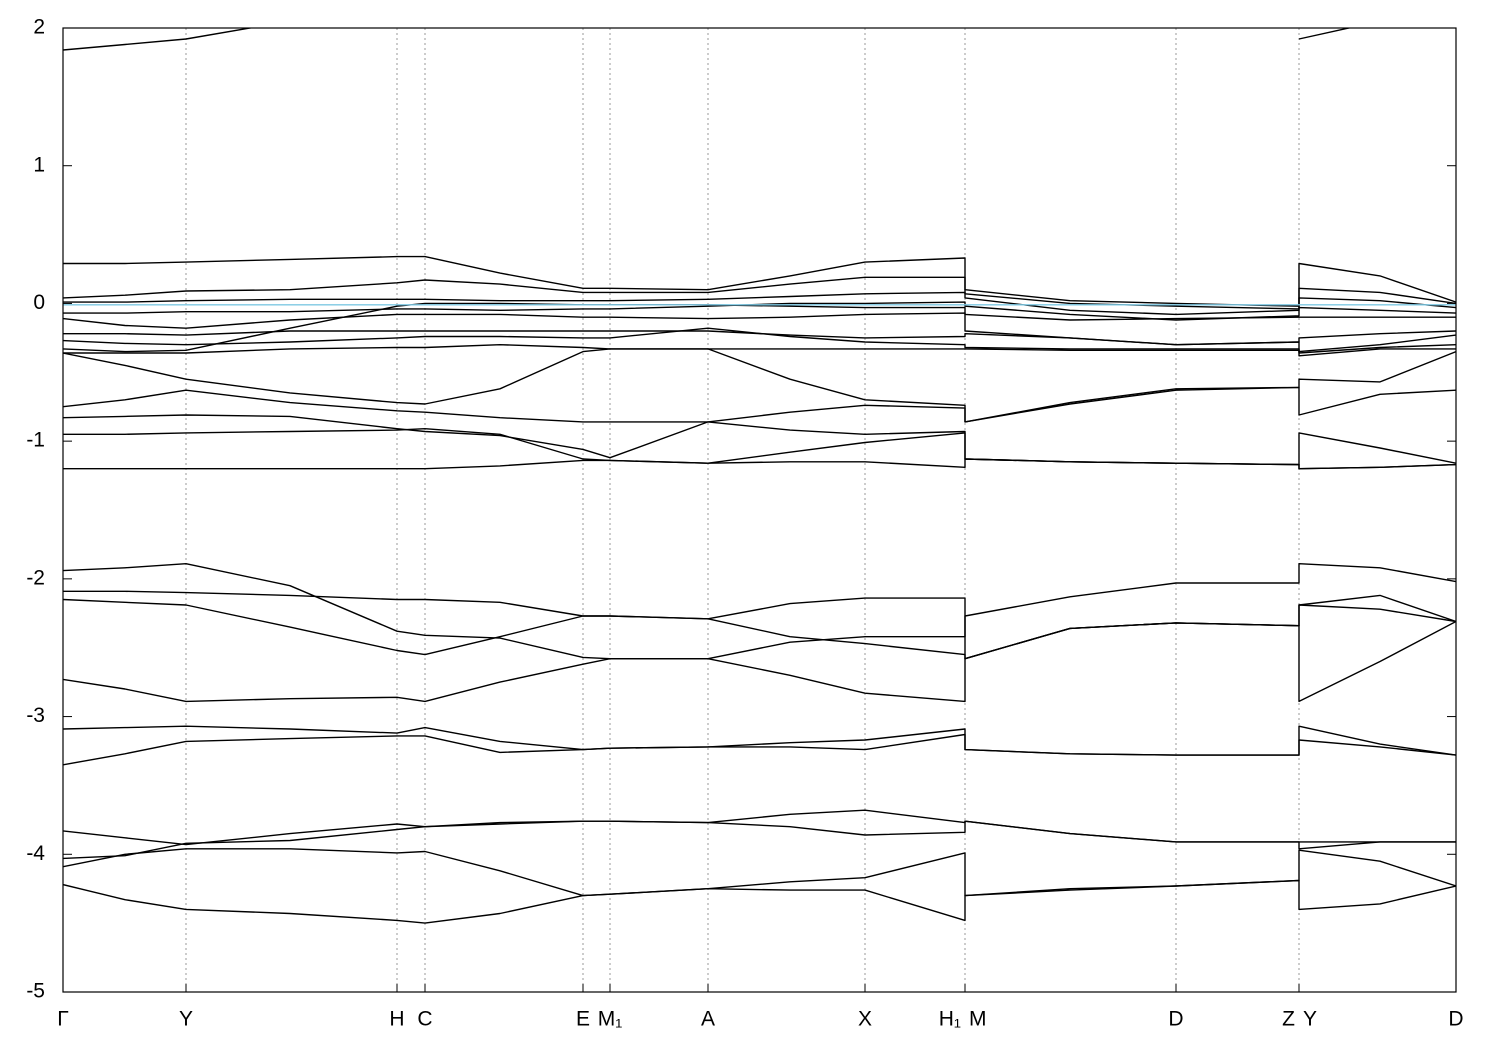 This screenshot has height=1050, width=1500. Describe the element at coordinates (63, 1019) in the screenshot. I see `x-tick-label: Γ` at that location.